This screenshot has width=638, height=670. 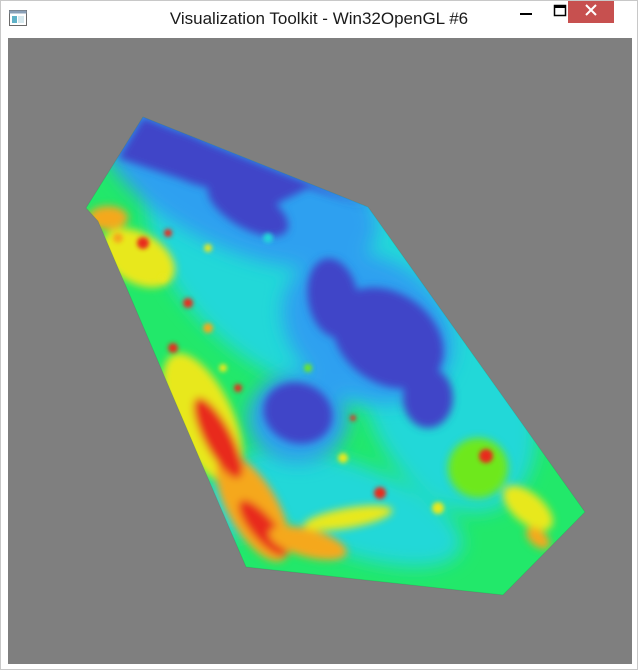 I want to click on maximize-icon, so click(x=560, y=13).